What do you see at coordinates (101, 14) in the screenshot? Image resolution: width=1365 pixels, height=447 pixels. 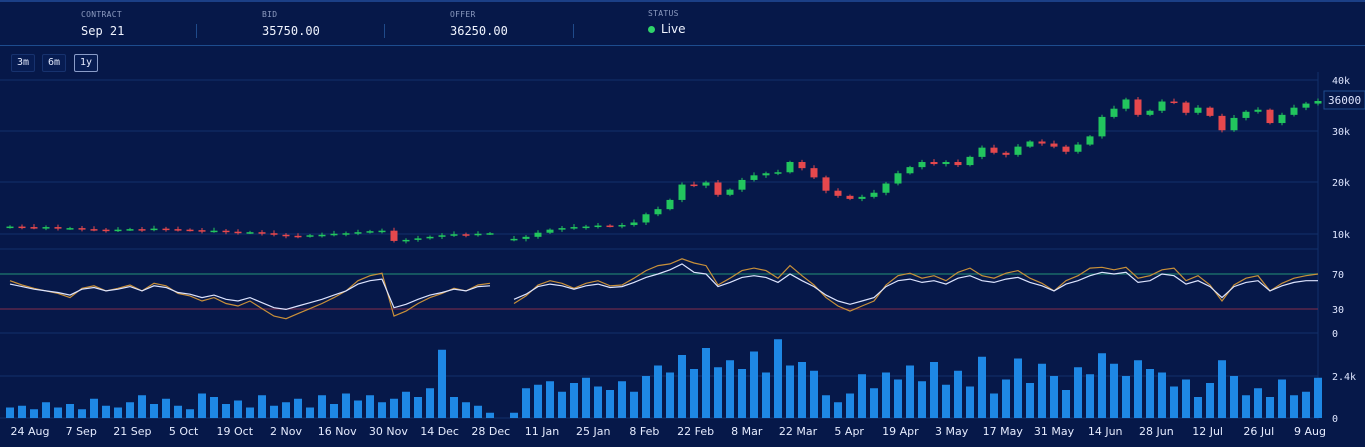 I see `contract-label: CONTRACT` at bounding box center [101, 14].